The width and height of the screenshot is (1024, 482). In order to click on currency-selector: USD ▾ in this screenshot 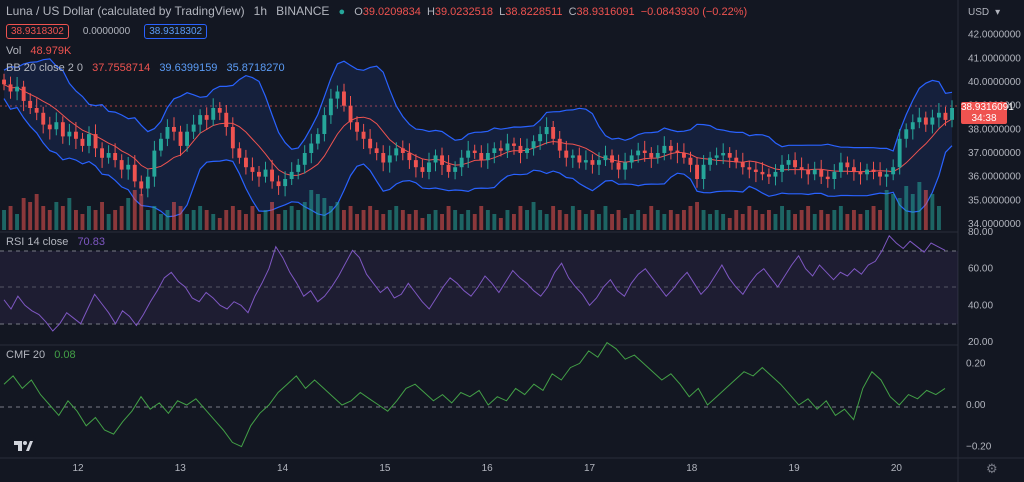, I will do `click(987, 12)`.